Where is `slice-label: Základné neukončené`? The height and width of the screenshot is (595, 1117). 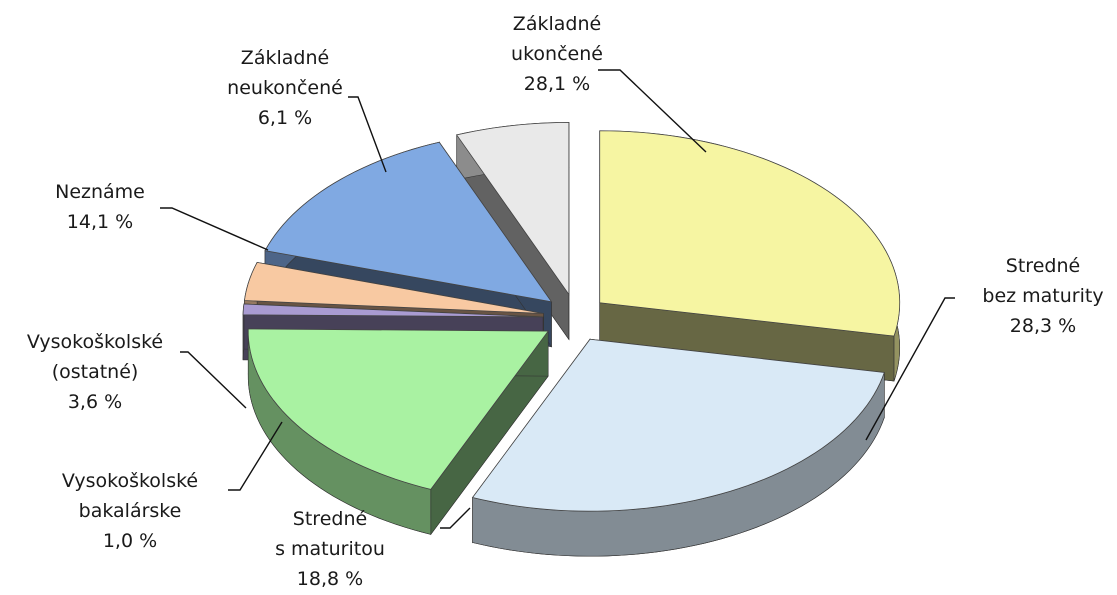 slice-label: Základné neukončené is located at coordinates (285, 73).